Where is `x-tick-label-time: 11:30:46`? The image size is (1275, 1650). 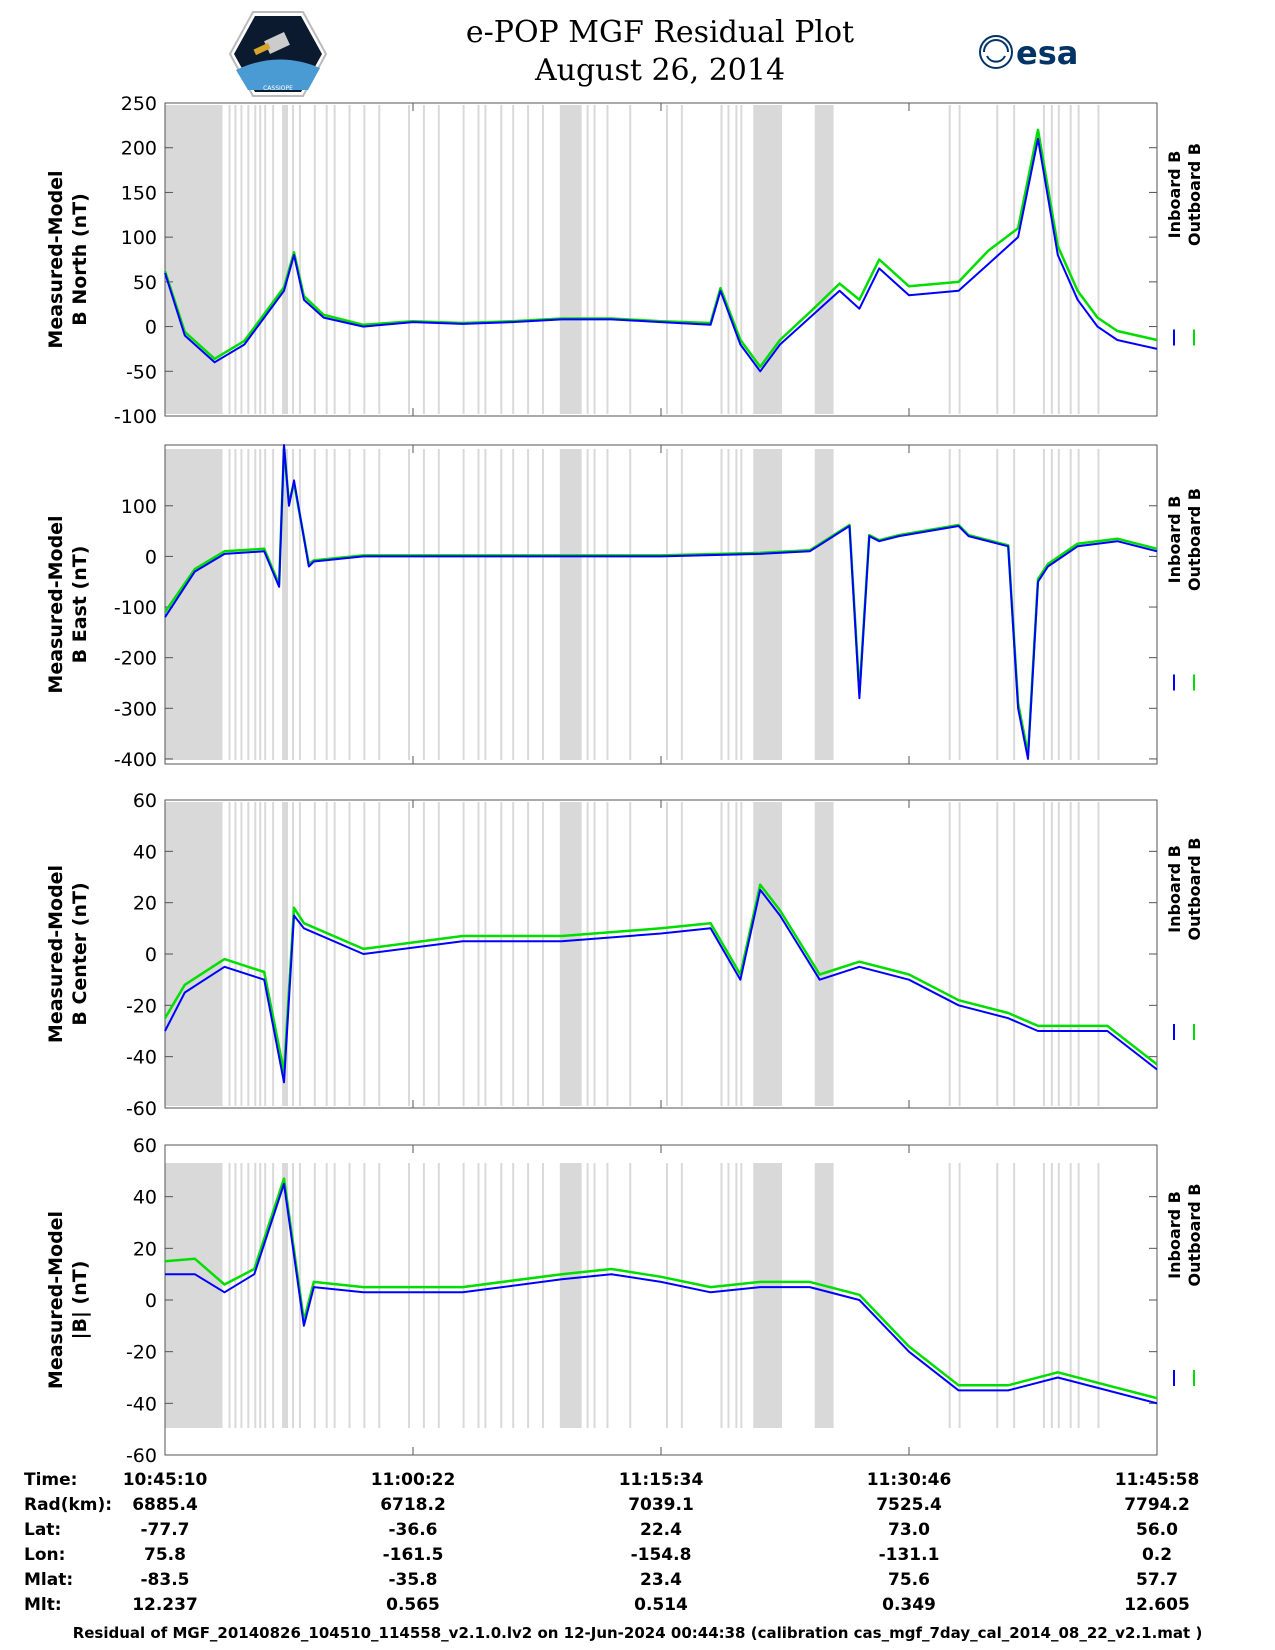 x-tick-label-time: 11:30:46 is located at coordinates (909, 1480).